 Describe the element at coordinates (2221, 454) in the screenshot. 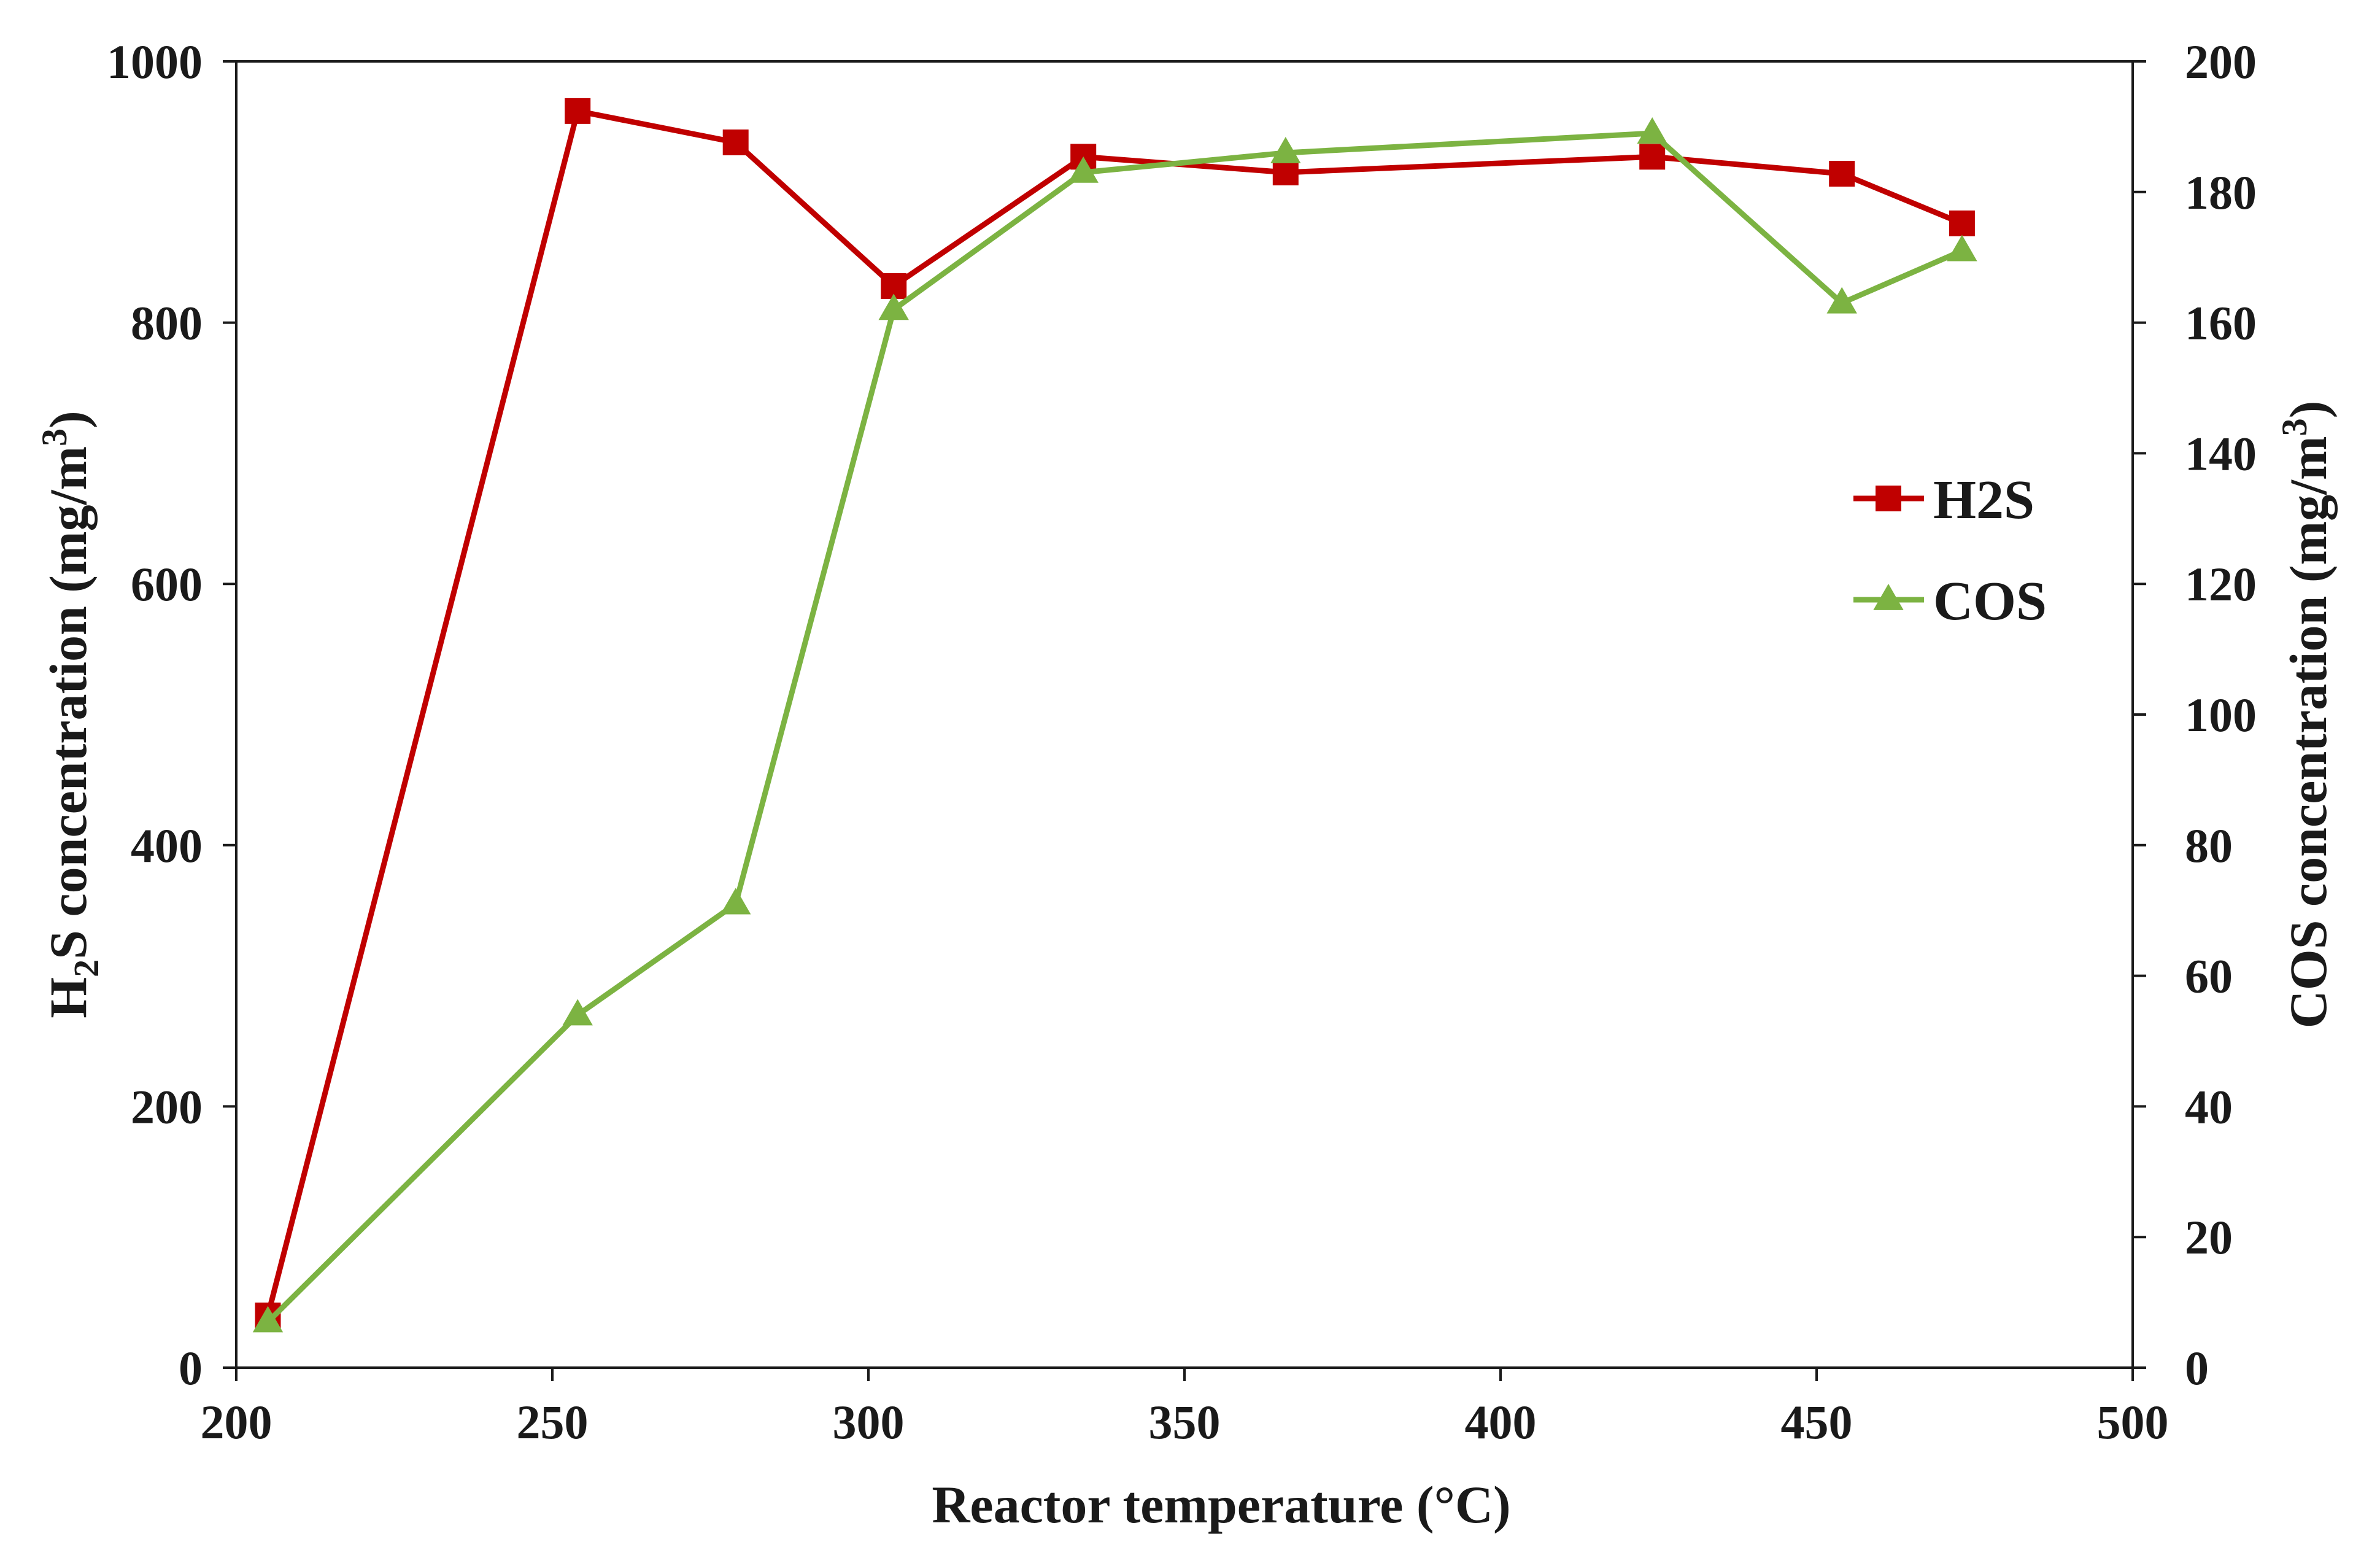

I see `y-tick-label-right: 140` at that location.